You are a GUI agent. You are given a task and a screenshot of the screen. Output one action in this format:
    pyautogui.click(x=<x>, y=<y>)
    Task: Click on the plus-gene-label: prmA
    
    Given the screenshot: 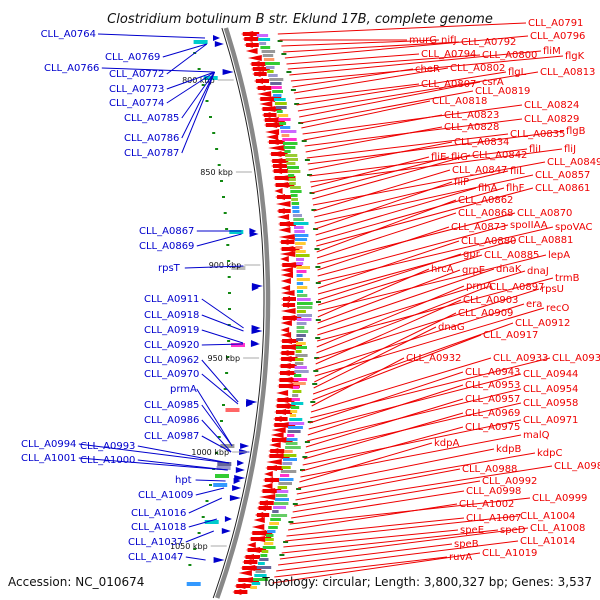 What is the action you would take?
    pyautogui.click(x=183, y=389)
    